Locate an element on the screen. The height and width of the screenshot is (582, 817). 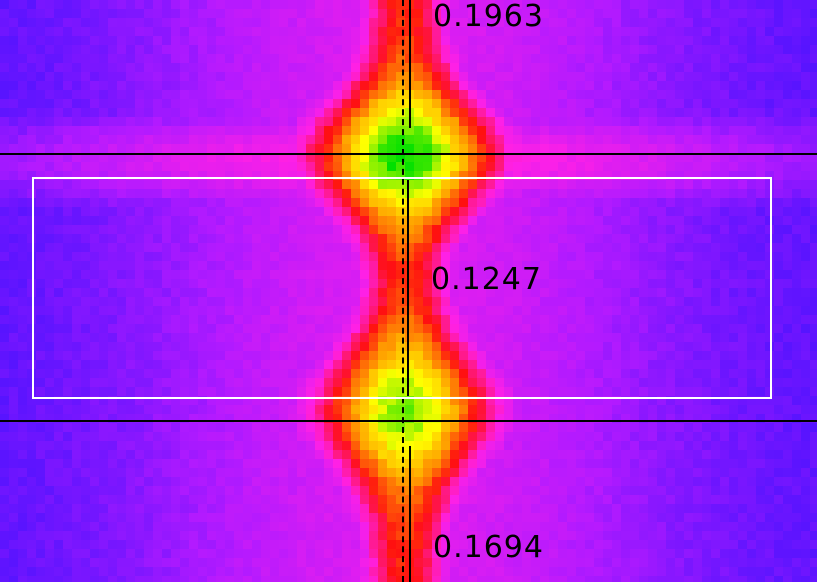
bottom-value-label: 0.1694 is located at coordinates (488, 547).